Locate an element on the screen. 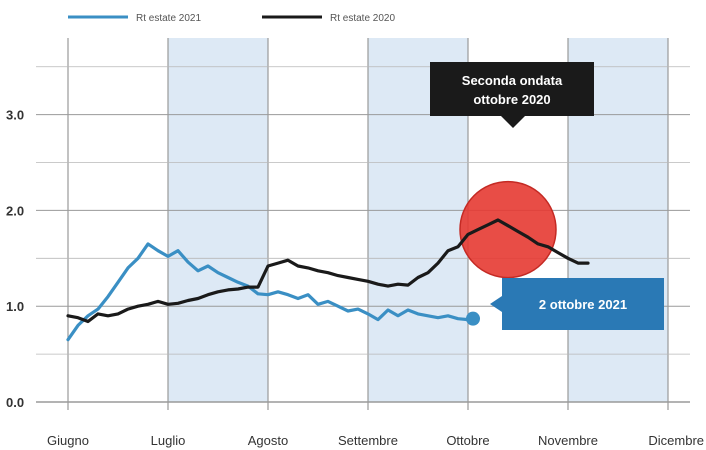 This screenshot has height=450, width=706. x-tick-0: Giugno is located at coordinates (68, 440).